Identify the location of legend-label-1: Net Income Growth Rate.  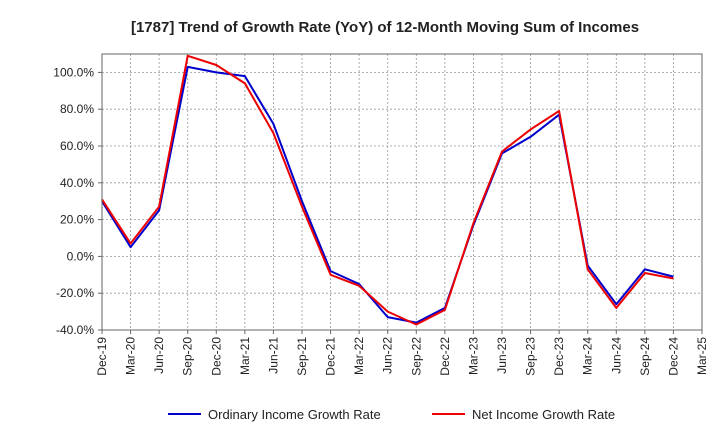
(543, 414).